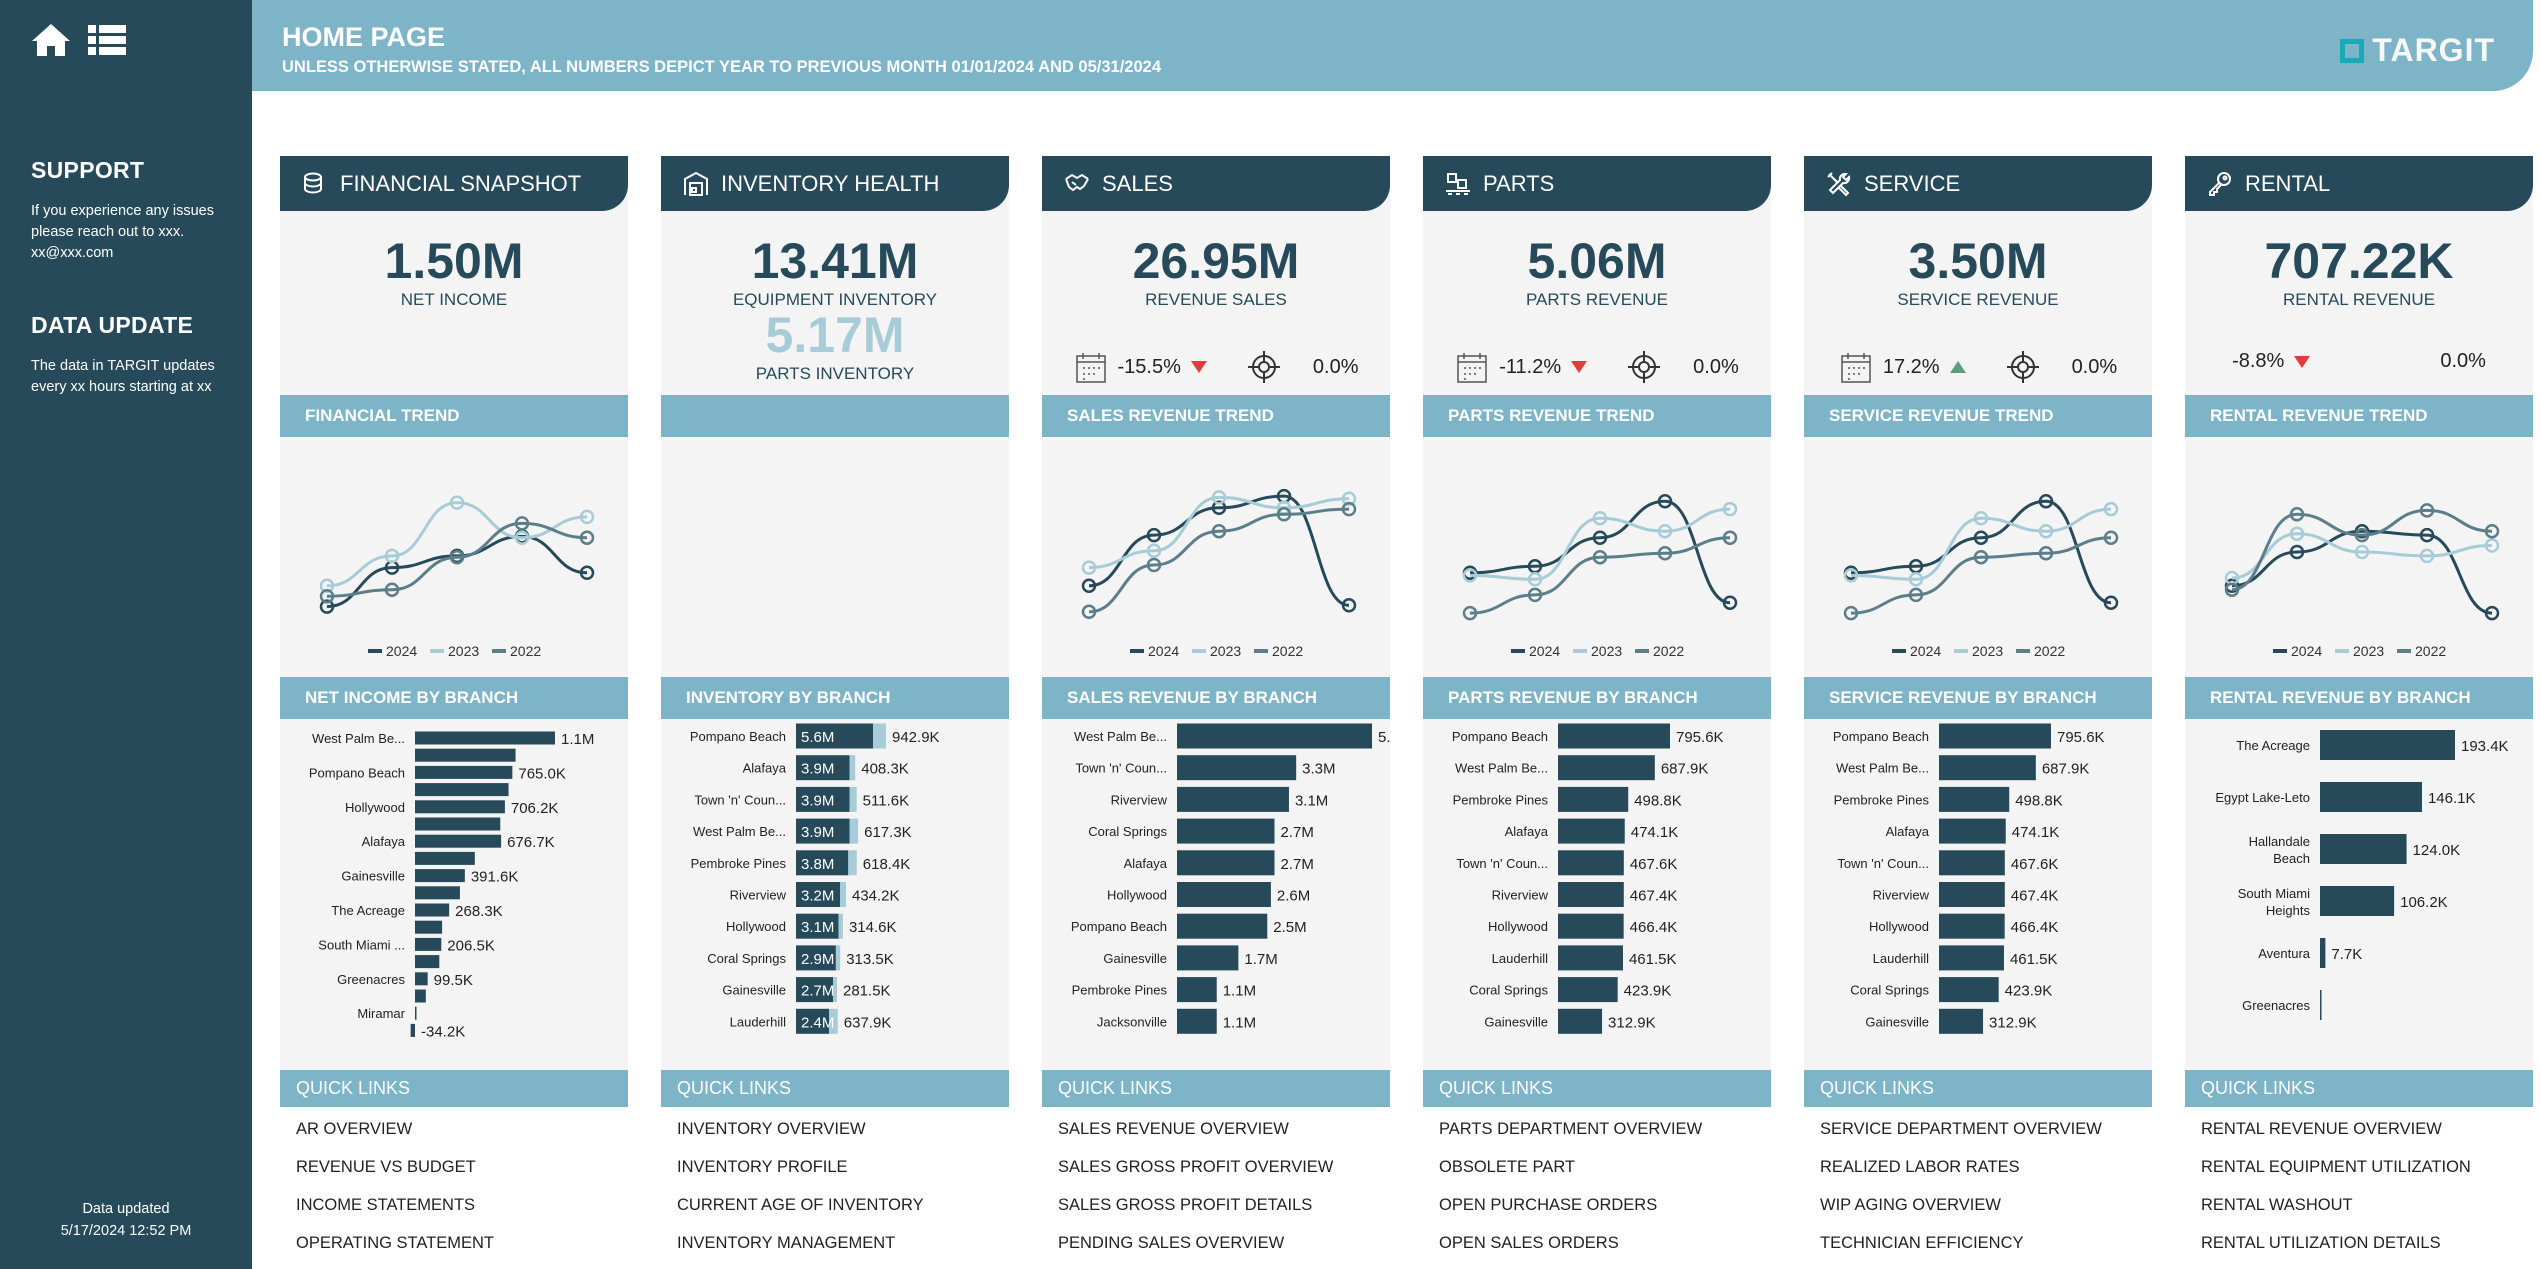 The width and height of the screenshot is (2541, 1269). Describe the element at coordinates (762, 1167) in the screenshot. I see `quick-link: INVENTORY PROFILE` at that location.